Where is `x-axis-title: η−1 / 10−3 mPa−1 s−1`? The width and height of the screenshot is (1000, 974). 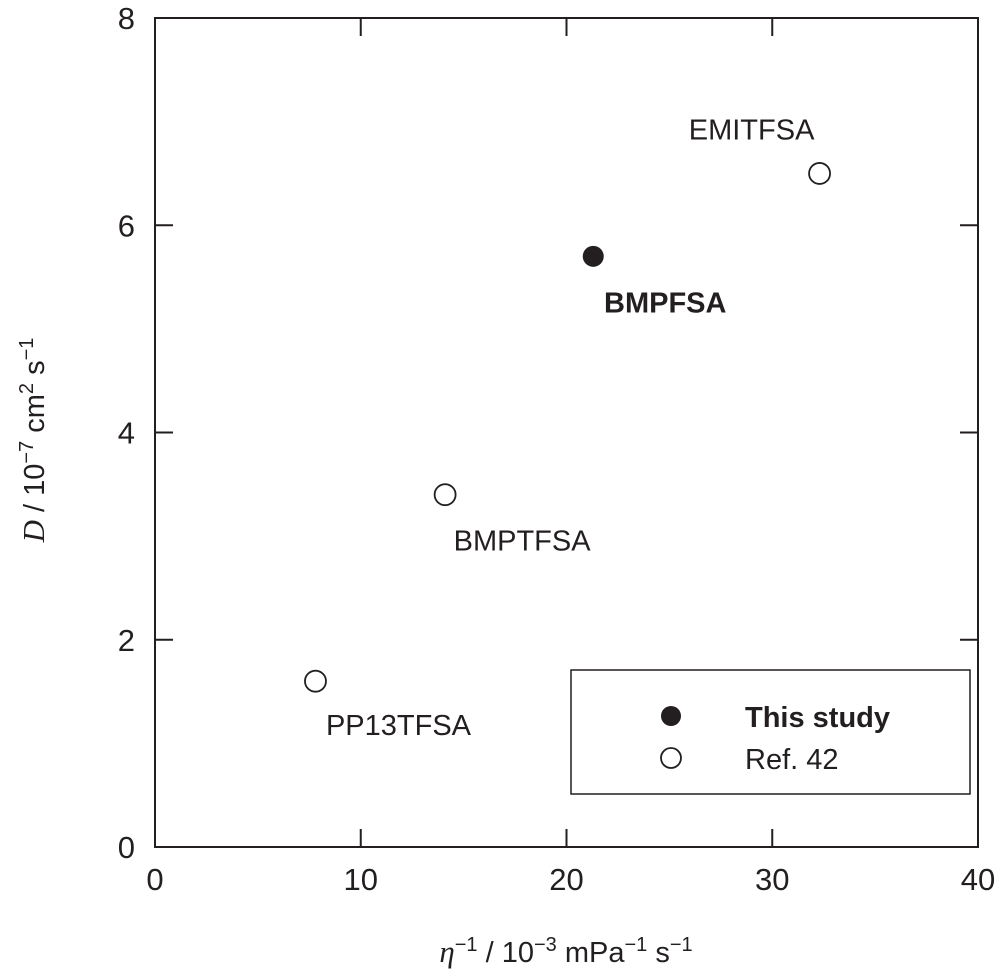
x-axis-title: η−1 / 10−3 mPa−1 s−1 is located at coordinates (565, 951).